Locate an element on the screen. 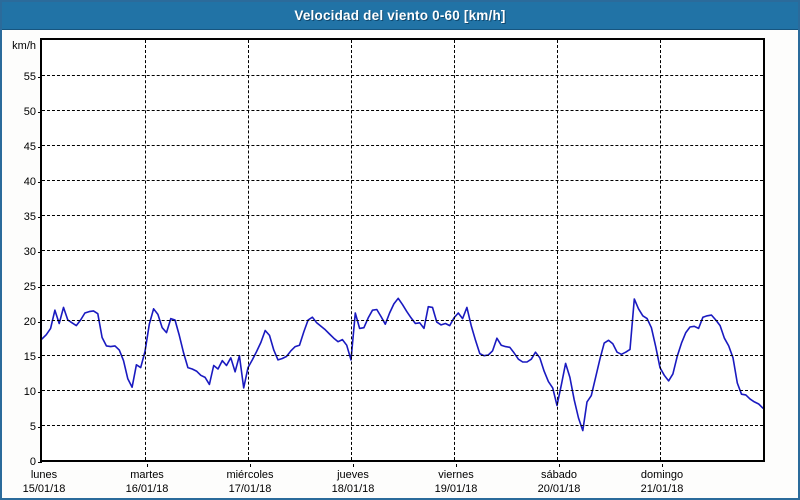  day-name: sábado is located at coordinates (559, 475).